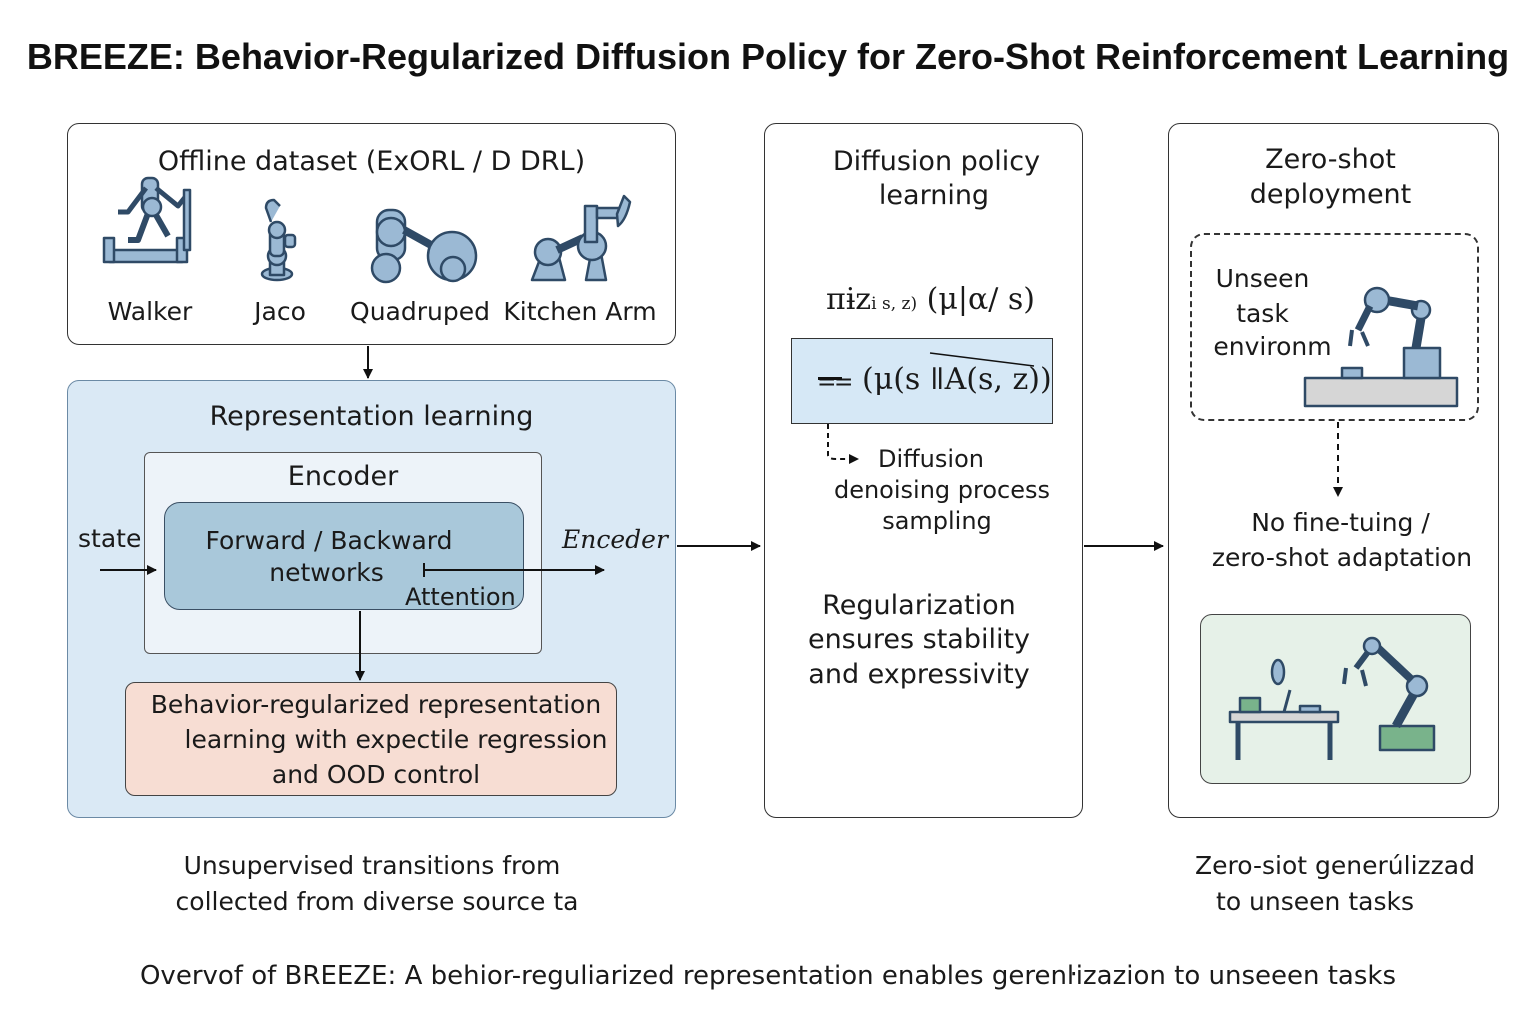 Image resolution: width=1536 pixels, height=1024 pixels. What do you see at coordinates (615, 539) in the screenshot?
I see `encoder-output-label: Enceder` at bounding box center [615, 539].